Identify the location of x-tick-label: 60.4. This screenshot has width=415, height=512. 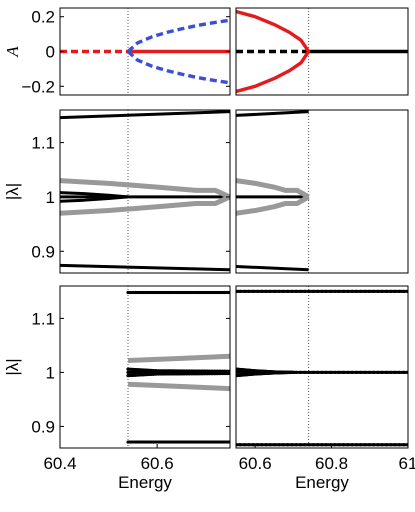
(59, 463).